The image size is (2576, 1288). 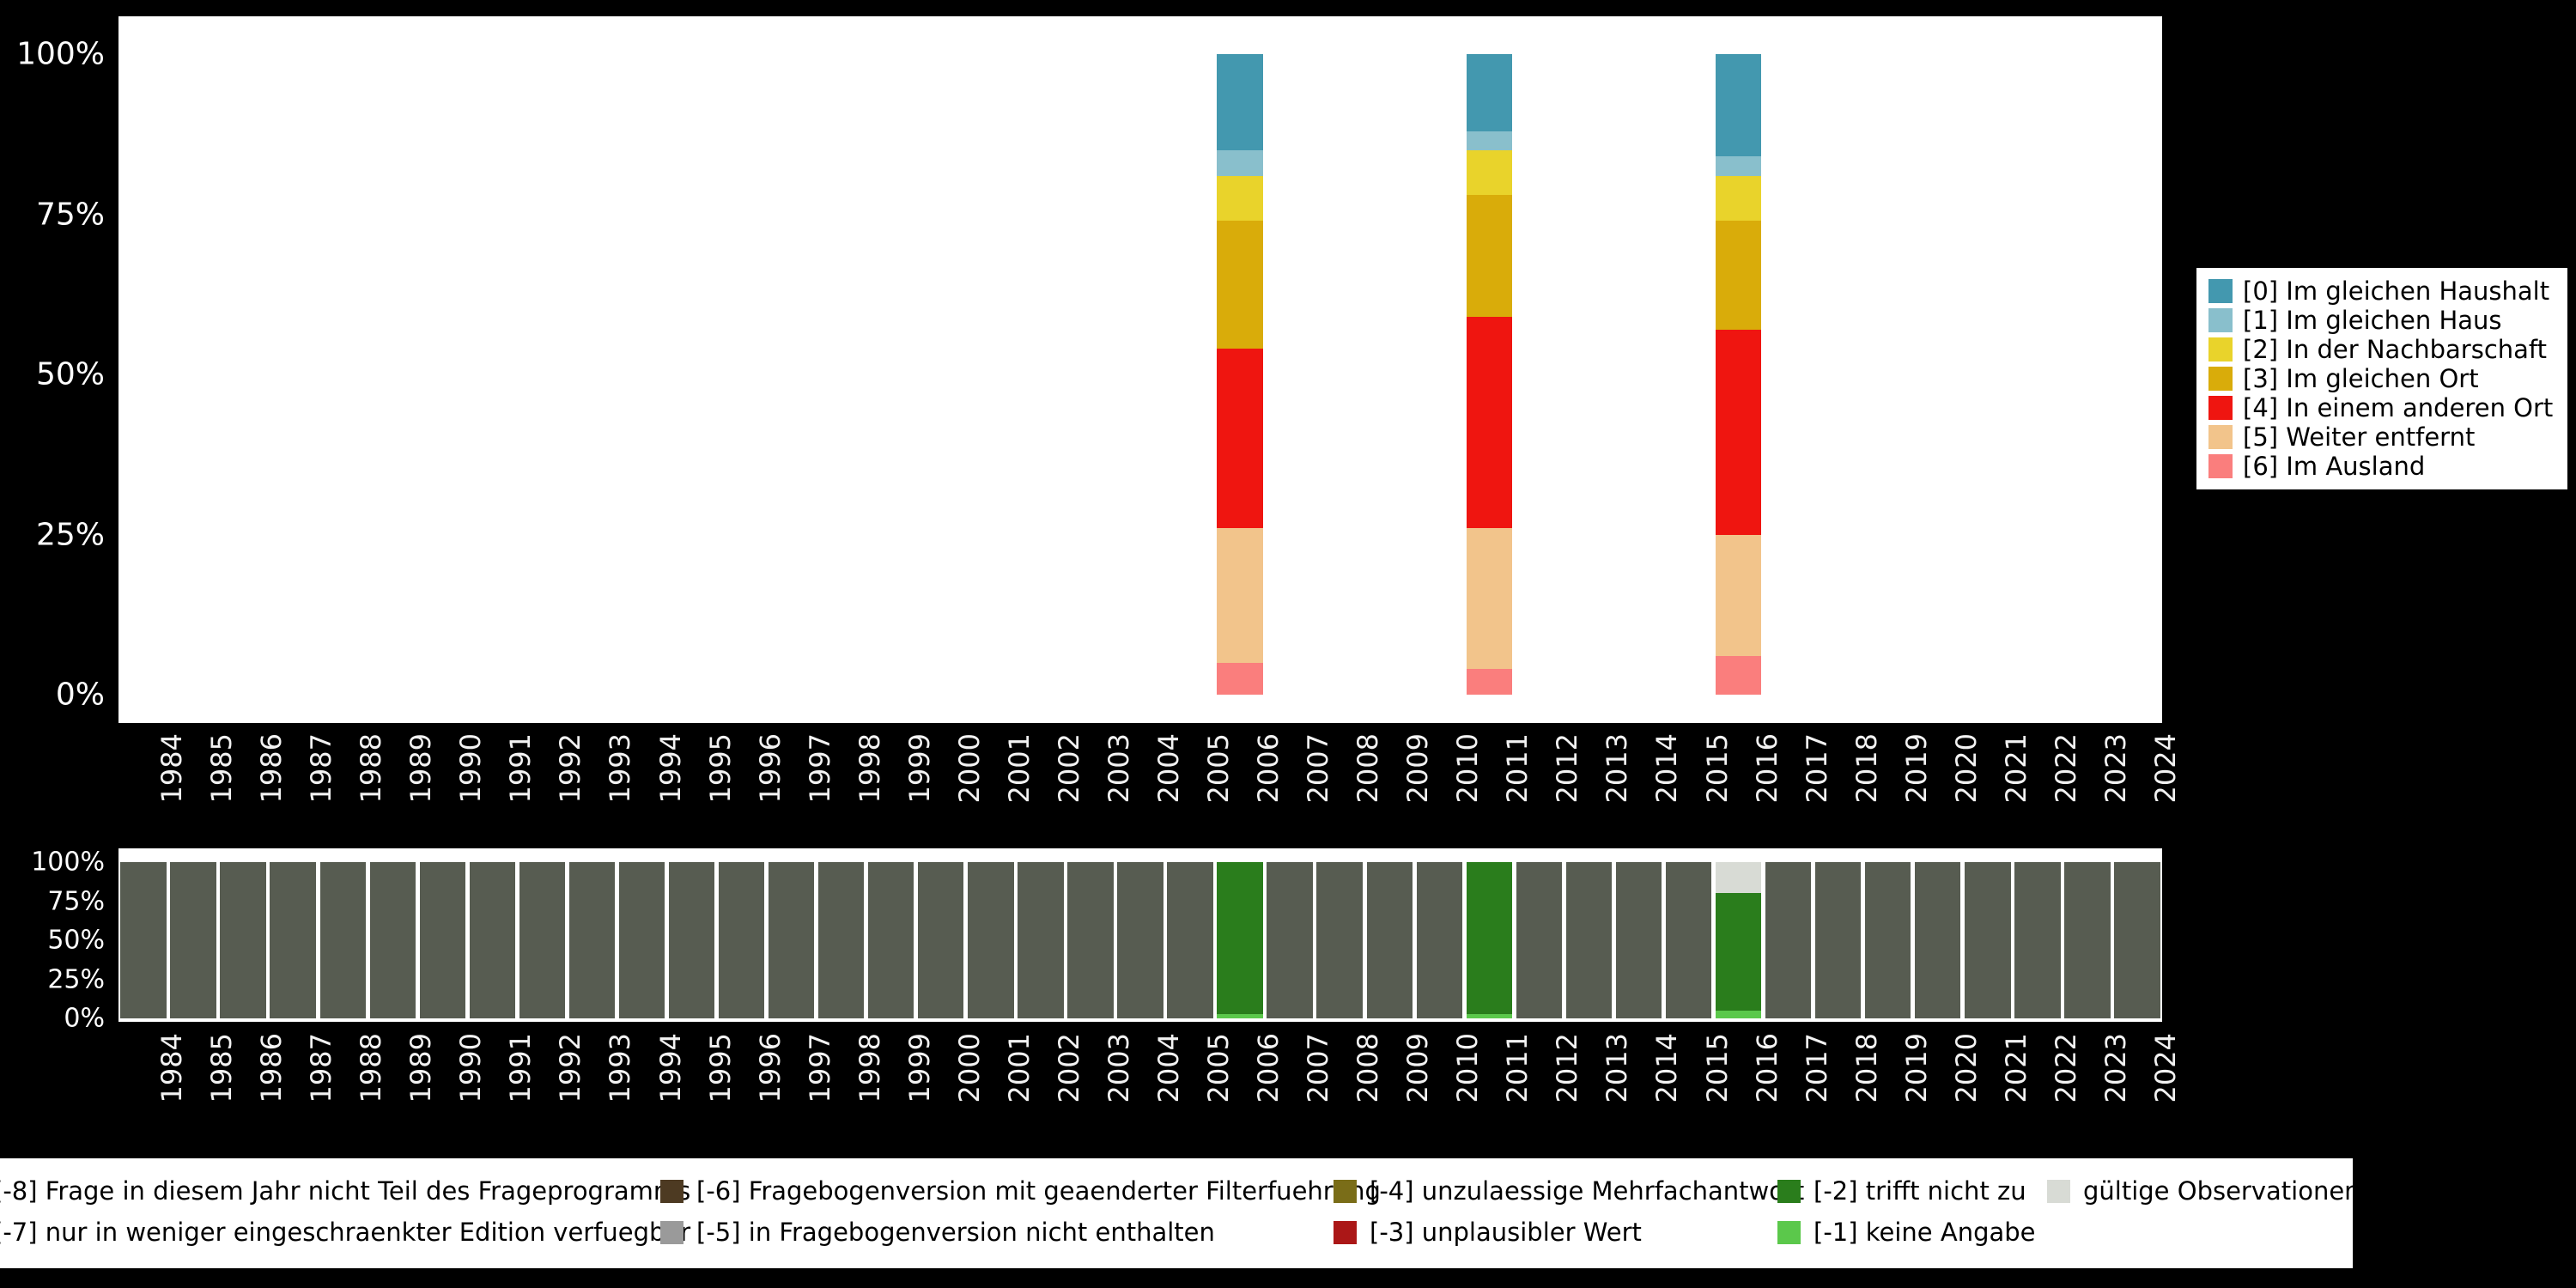 What do you see at coordinates (371, 1068) in the screenshot?
I see `x-axis-year-label: 1988` at bounding box center [371, 1068].